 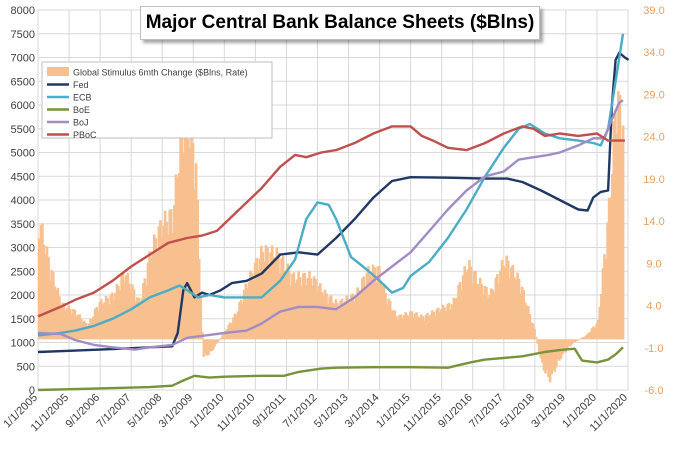 What do you see at coordinates (654, 391) in the screenshot?
I see `right-tick-label: -6.0` at bounding box center [654, 391].